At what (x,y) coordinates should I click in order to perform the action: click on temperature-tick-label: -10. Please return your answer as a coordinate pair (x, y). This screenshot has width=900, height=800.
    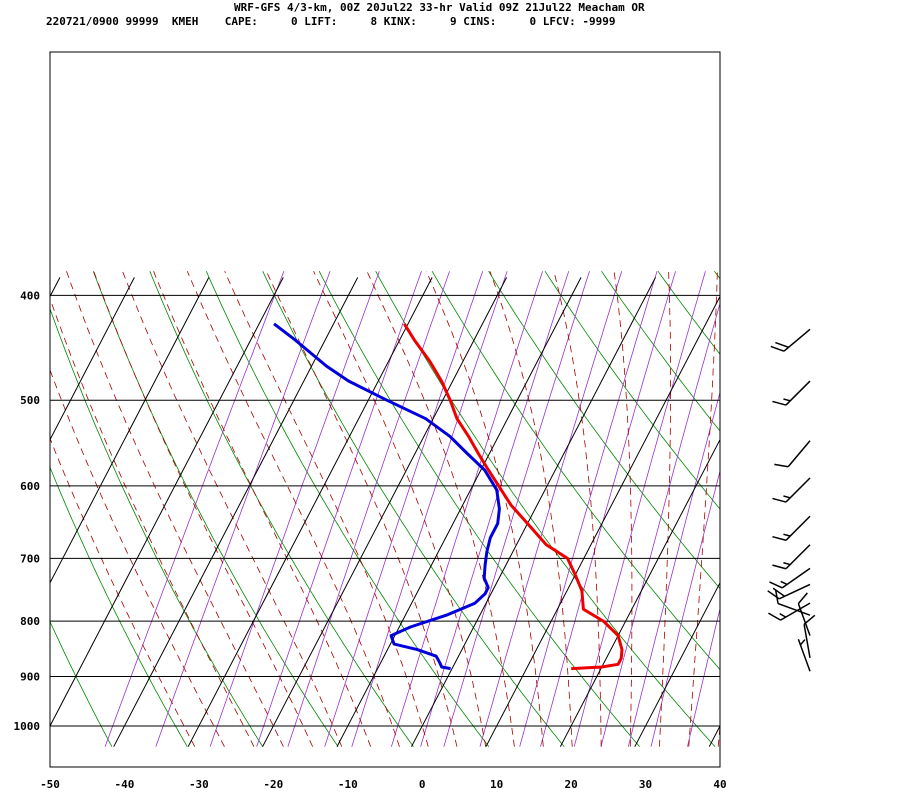
    Looking at the image, I should click on (348, 784).